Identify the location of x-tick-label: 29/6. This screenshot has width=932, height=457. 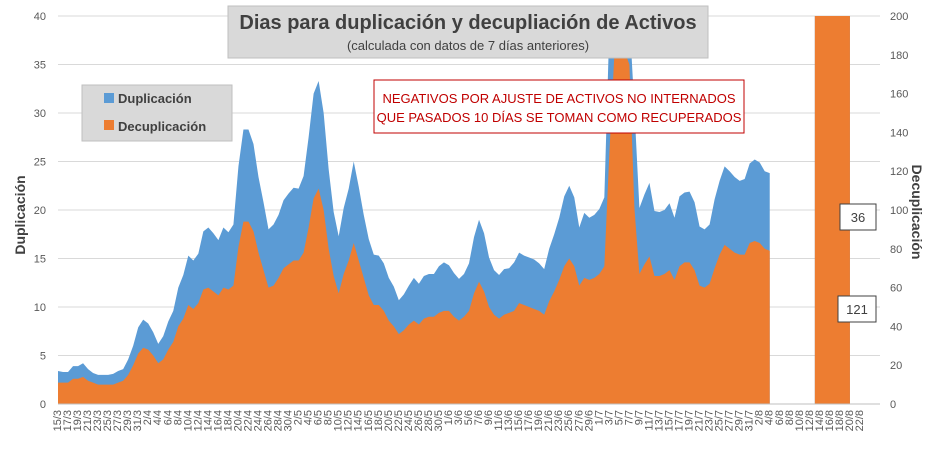
(589, 420).